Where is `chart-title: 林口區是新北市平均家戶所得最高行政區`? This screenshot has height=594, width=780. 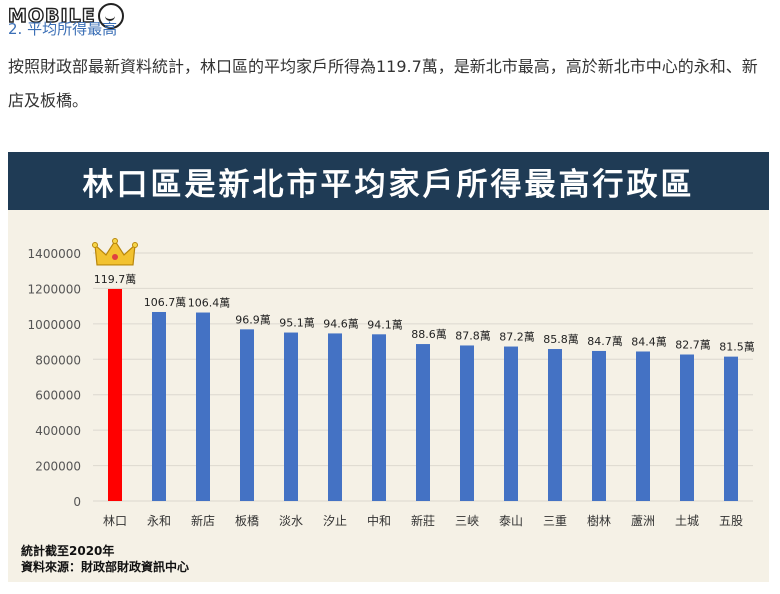 chart-title: 林口區是新北市平均家戶所得最高行政區 is located at coordinates (388, 184).